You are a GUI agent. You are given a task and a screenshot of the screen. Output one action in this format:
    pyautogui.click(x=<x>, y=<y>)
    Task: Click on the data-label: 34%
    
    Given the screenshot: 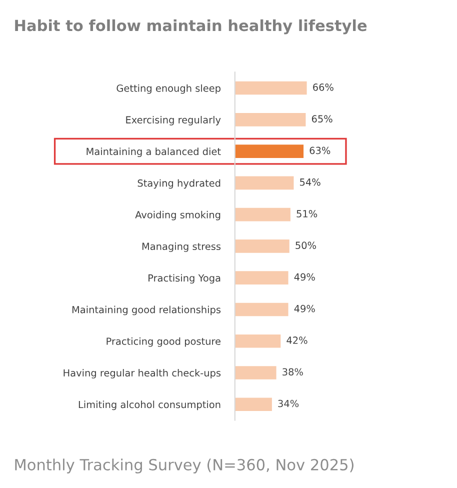 What is the action you would take?
    pyautogui.click(x=288, y=404)
    